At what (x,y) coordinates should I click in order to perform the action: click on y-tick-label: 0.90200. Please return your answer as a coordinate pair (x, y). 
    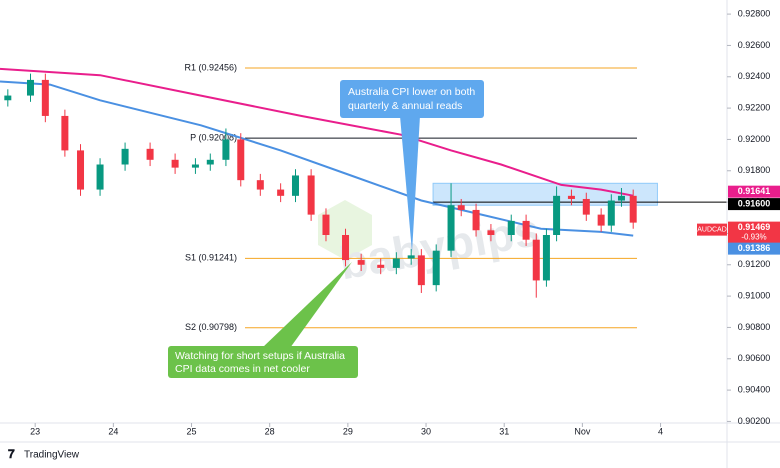
    Looking at the image, I should click on (754, 421).